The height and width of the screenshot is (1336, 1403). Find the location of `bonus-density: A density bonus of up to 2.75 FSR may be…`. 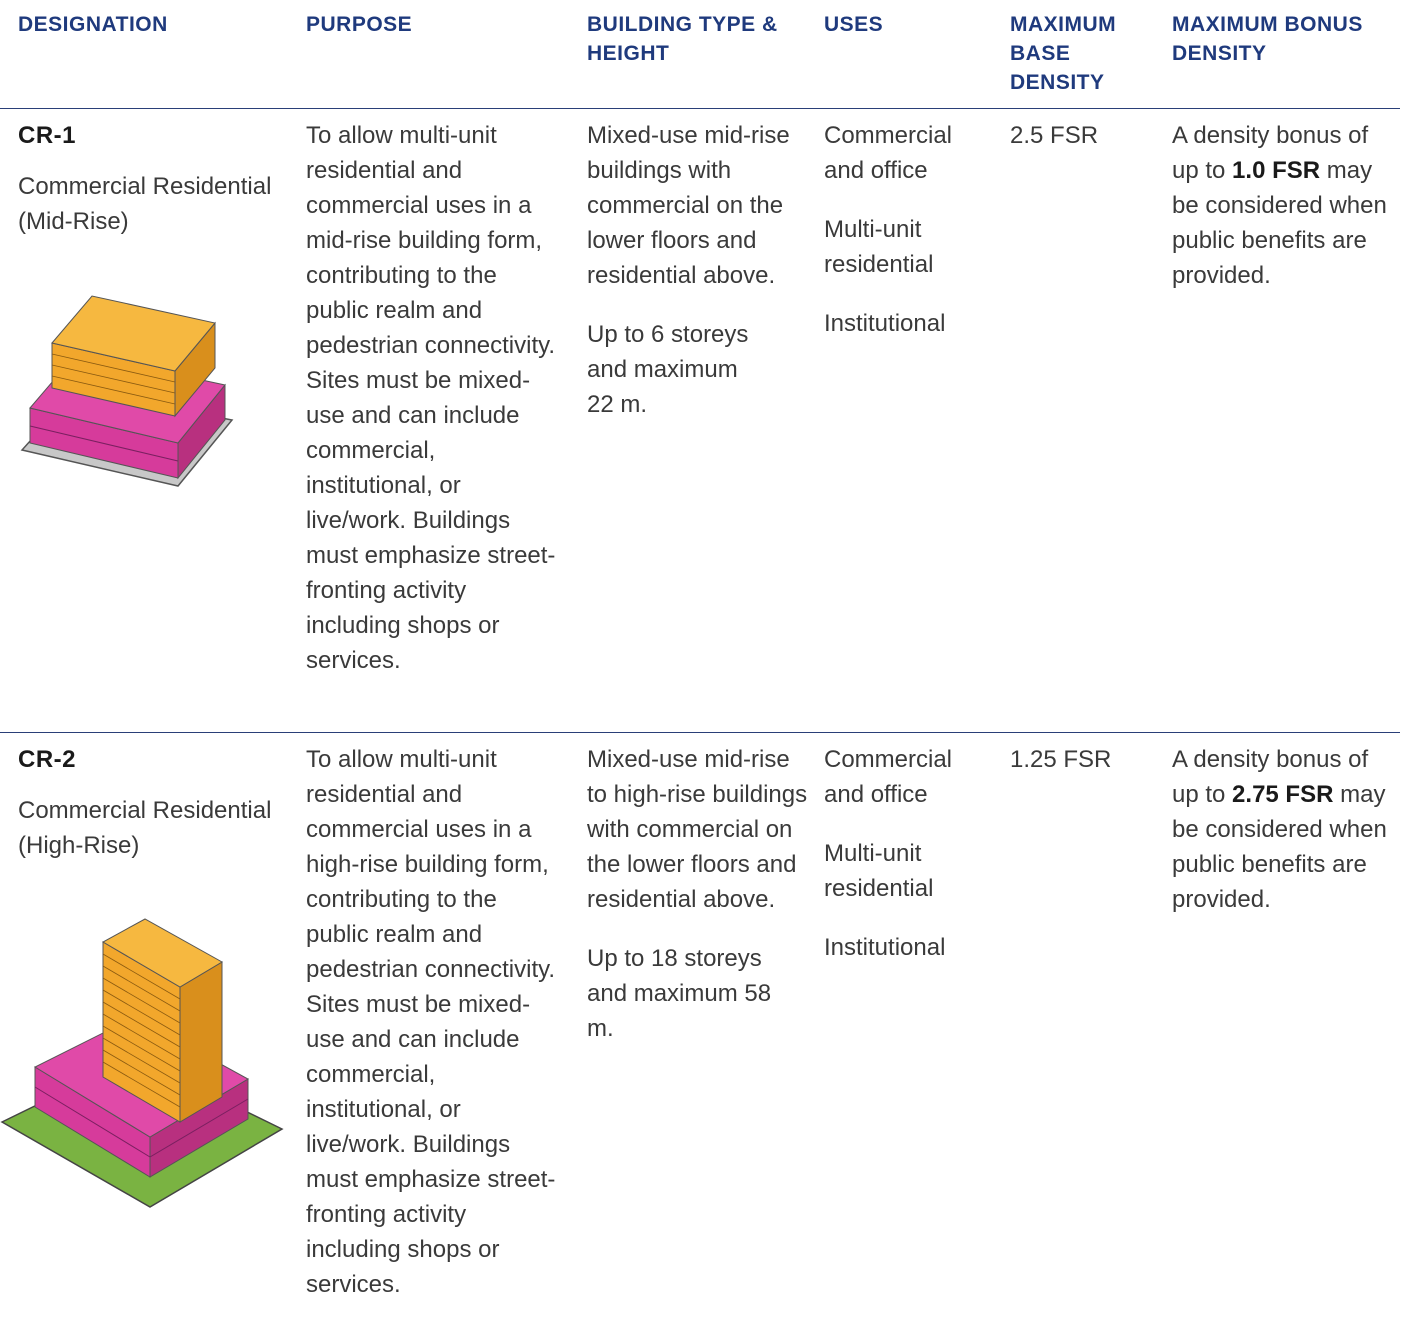

bonus-density: A density bonus of up to 2.75 FSR may be… is located at coordinates (1282, 829).